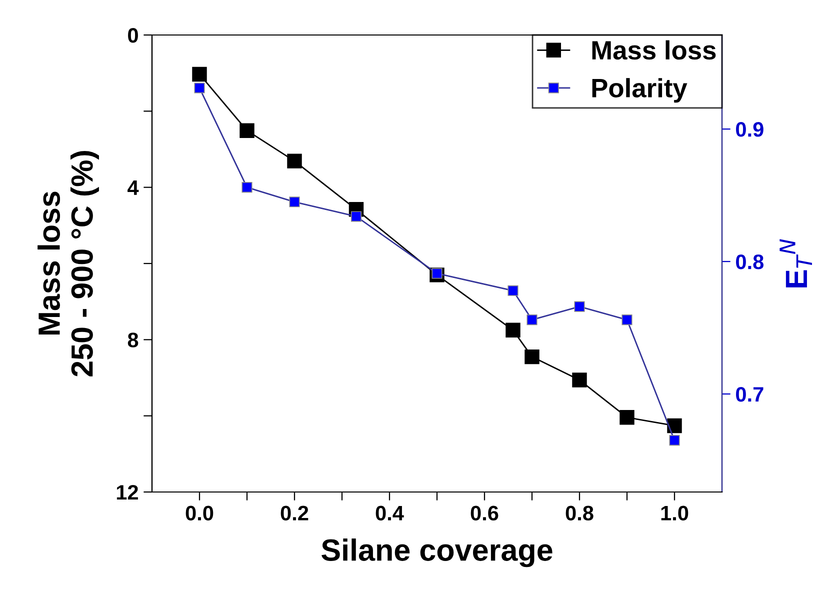  Describe the element at coordinates (750, 394) in the screenshot. I see `y2-tick-label: 0.7` at that location.